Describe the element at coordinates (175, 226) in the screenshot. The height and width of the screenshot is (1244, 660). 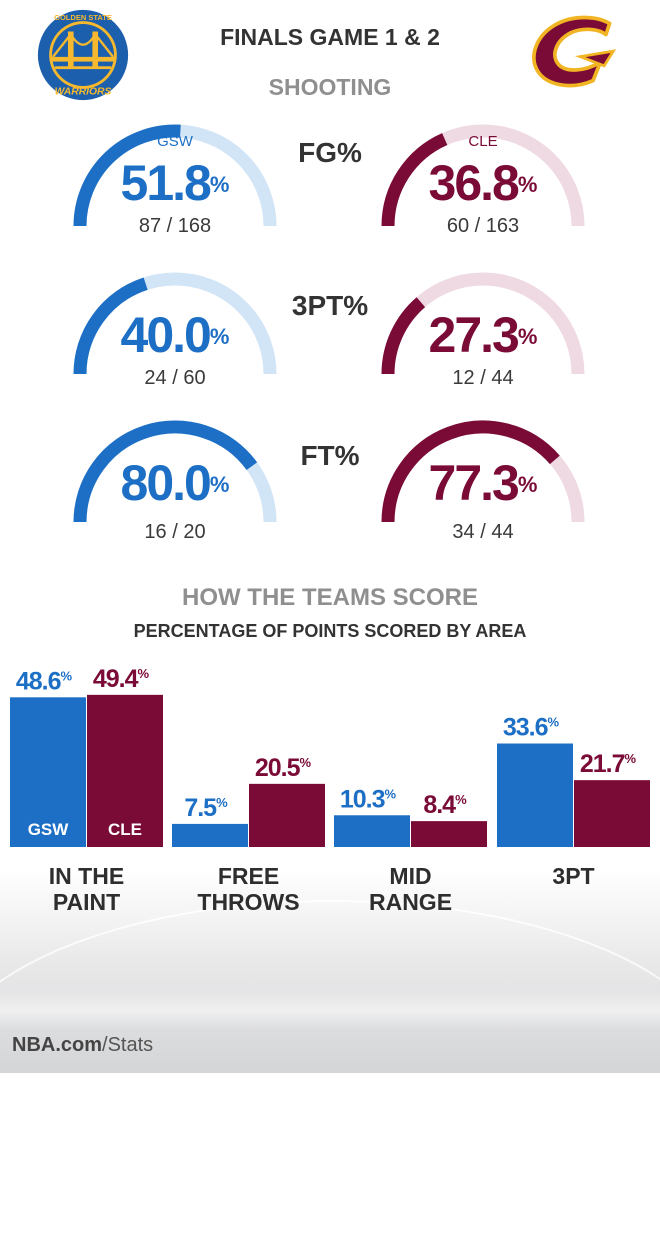
I see `gauge-fraction: 87 / 168` at that location.